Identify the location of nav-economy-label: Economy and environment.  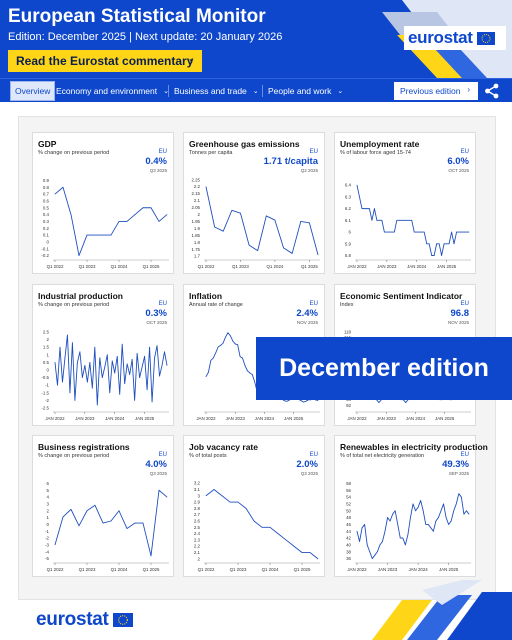
(107, 91).